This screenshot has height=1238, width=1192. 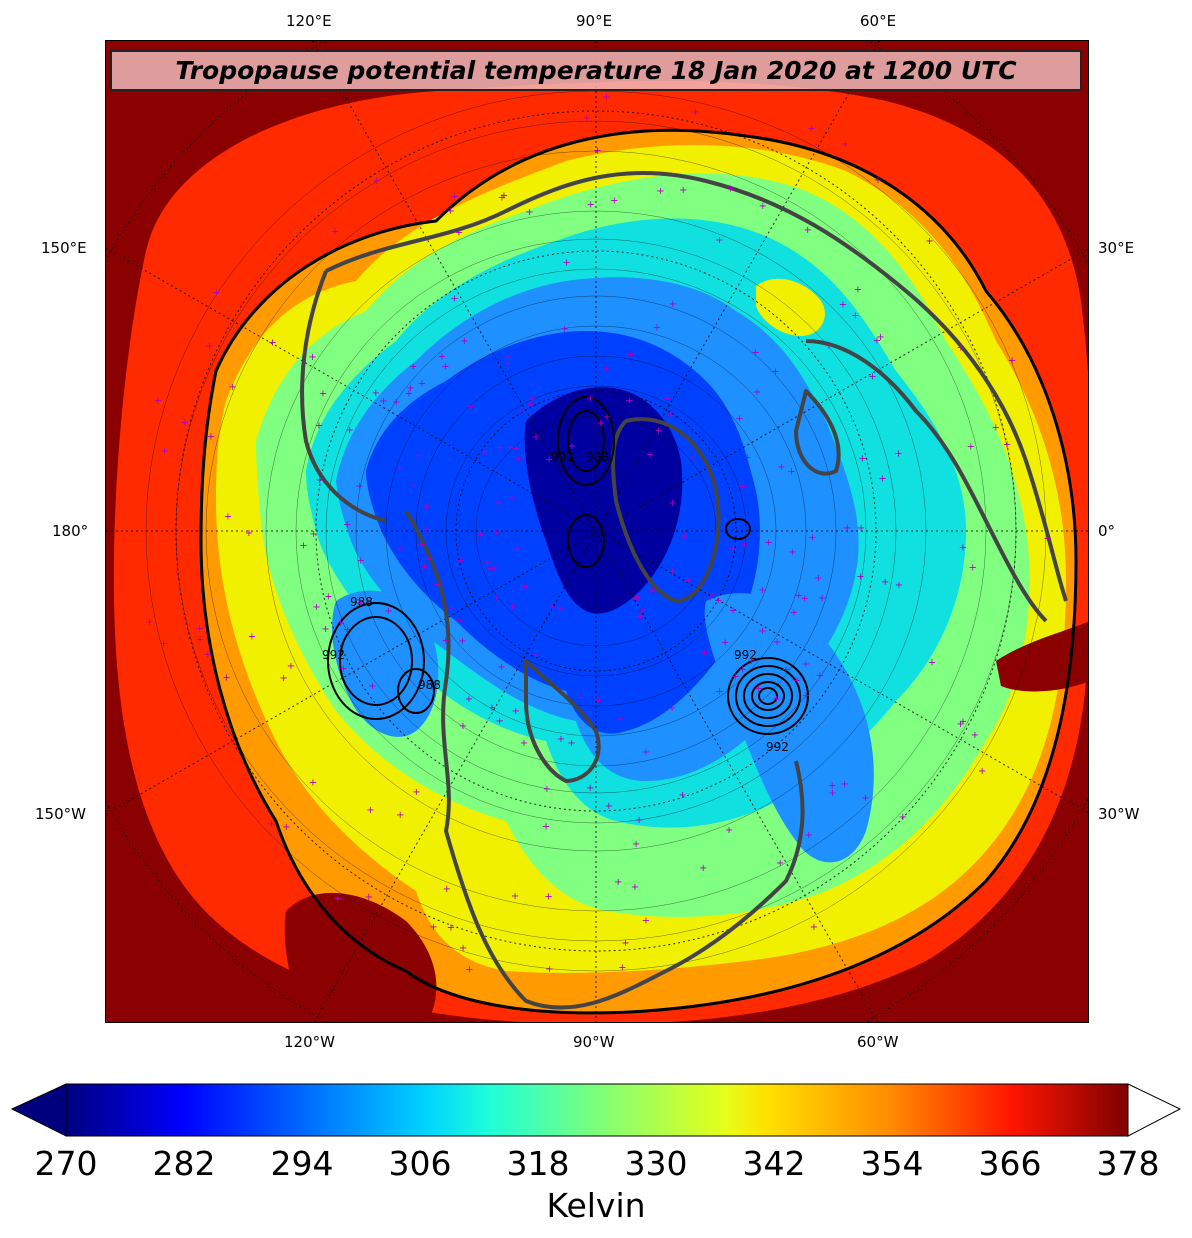 I want to click on pressure-label-1: 992, so click(x=562, y=457).